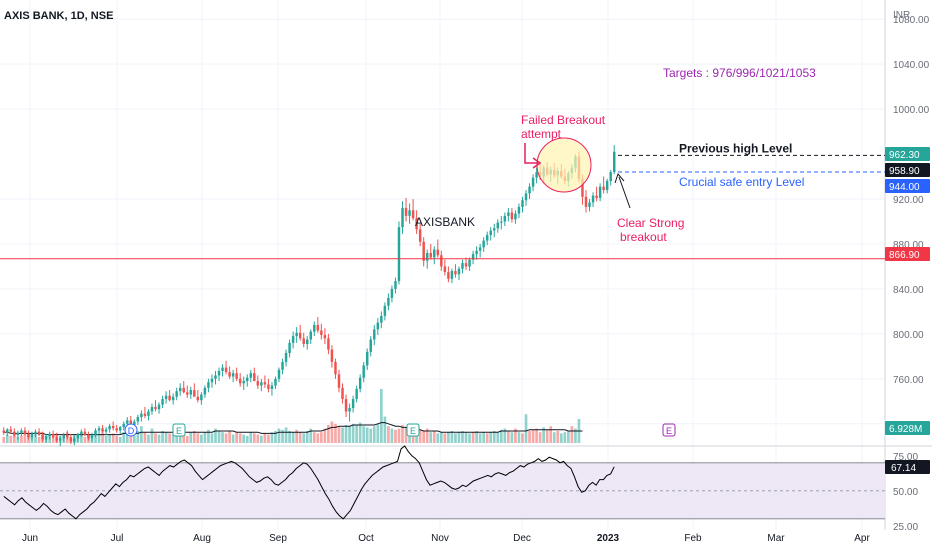 This screenshot has height=550, width=932. I want to click on x-tick-label: Jun, so click(30, 538).